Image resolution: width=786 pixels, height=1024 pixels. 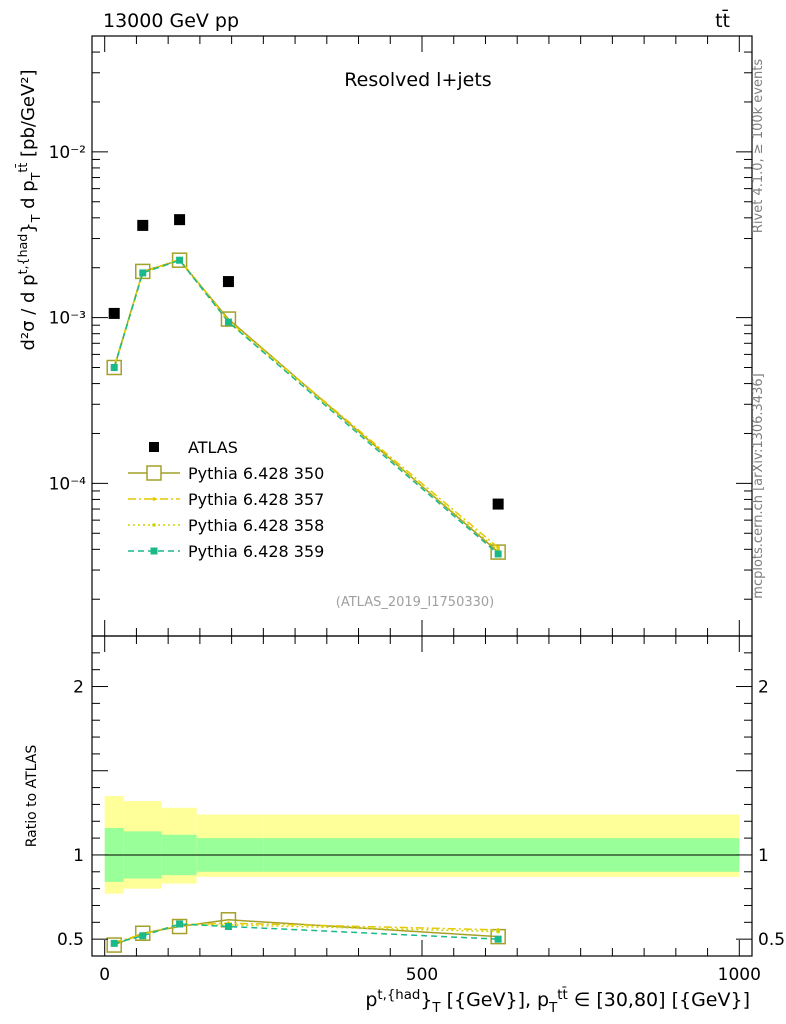 I want to click on y-axis-label-lower: Ratio to ATLAS, so click(x=32, y=796).